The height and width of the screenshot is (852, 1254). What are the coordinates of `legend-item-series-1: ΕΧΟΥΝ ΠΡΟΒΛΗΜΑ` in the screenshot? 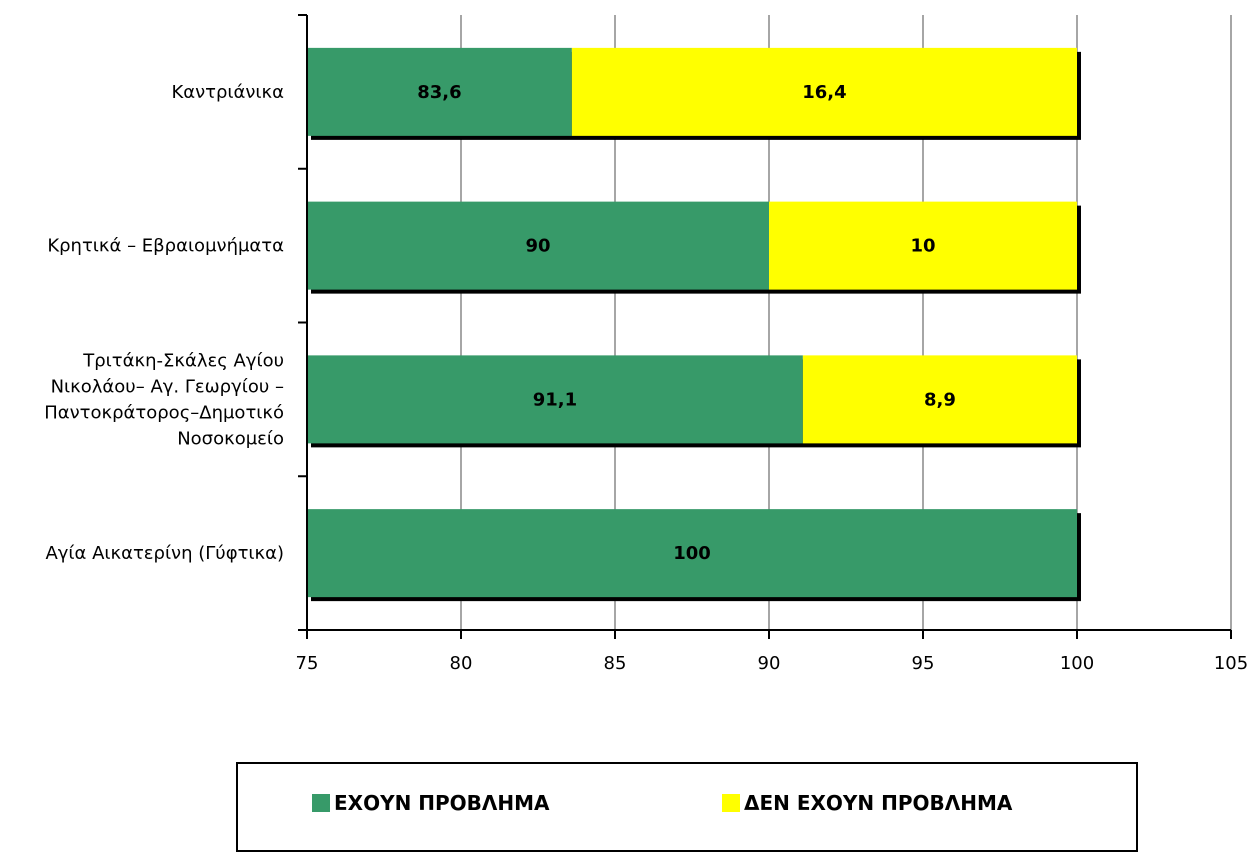 It's located at (431, 803).